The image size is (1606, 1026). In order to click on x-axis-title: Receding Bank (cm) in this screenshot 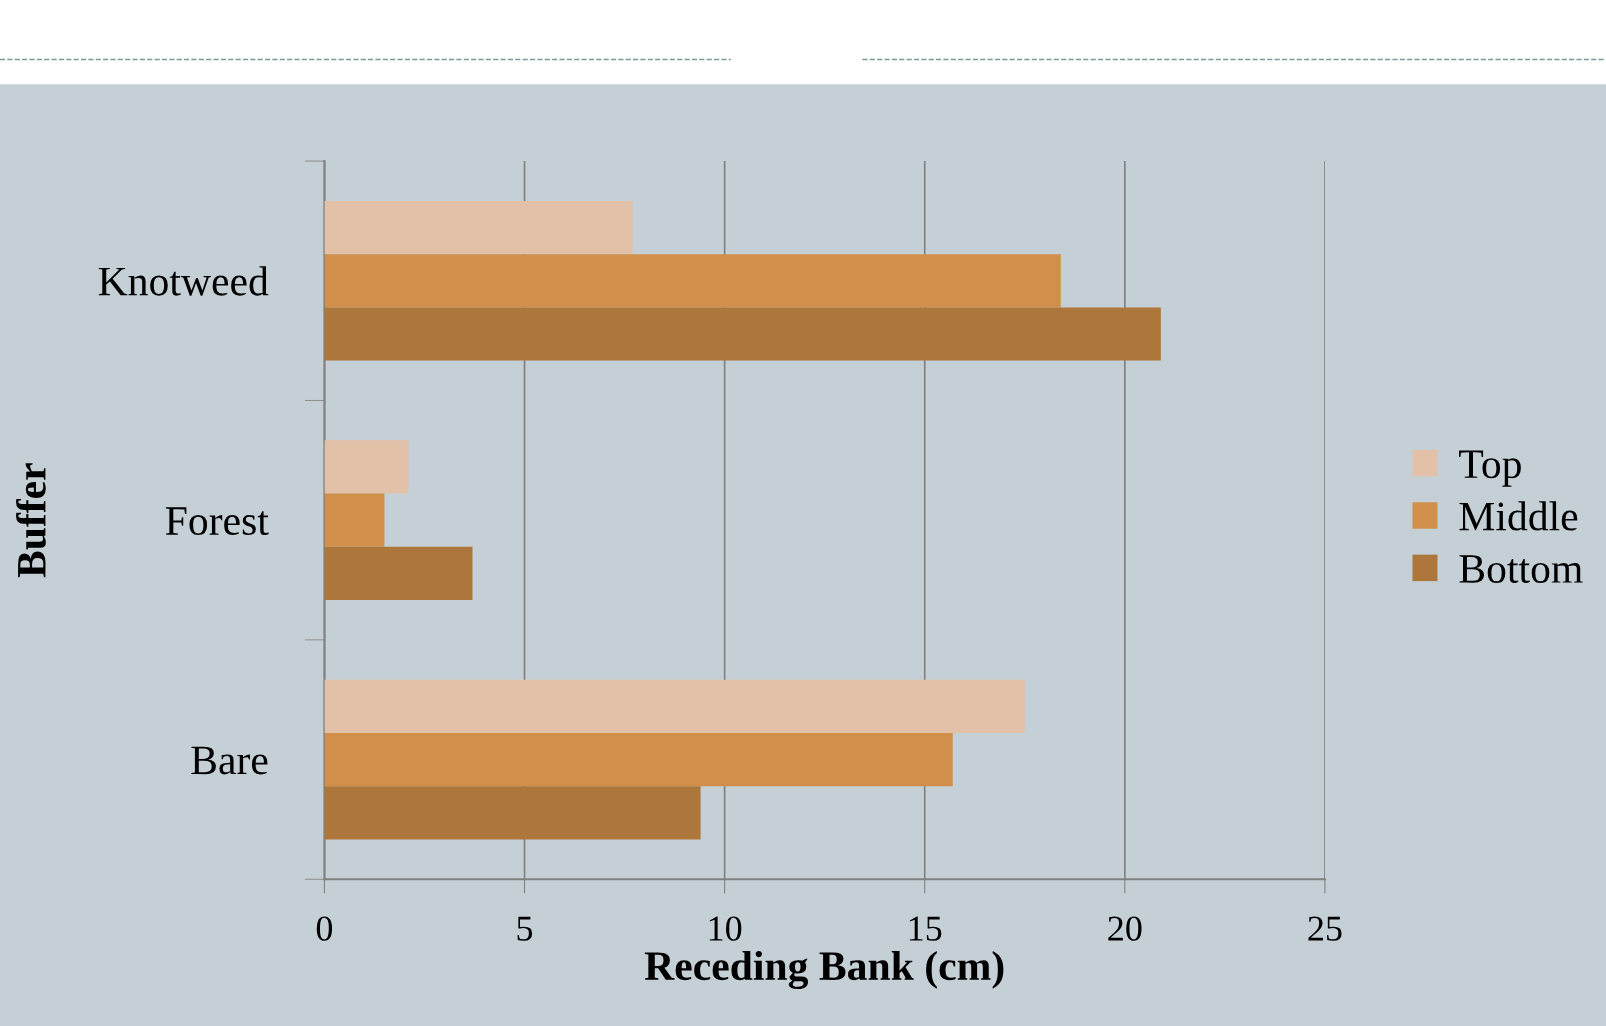, I will do `click(824, 970)`.